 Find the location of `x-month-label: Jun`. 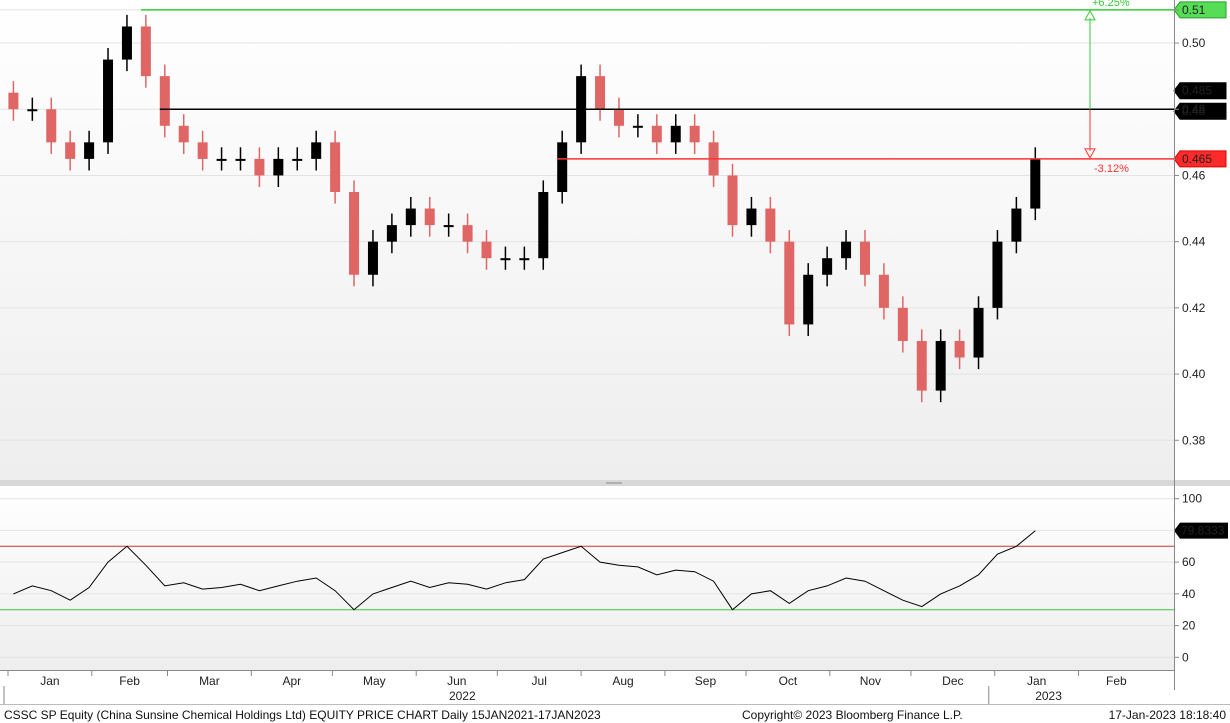

x-month-label: Jun is located at coordinates (456, 681).